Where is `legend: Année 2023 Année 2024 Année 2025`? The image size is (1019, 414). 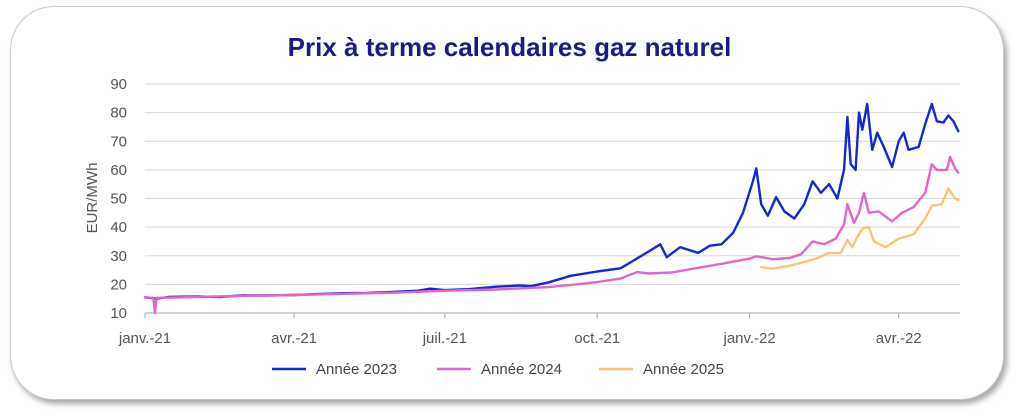
legend: Année 2023 Année 2024 Année 2025 is located at coordinates (498, 369).